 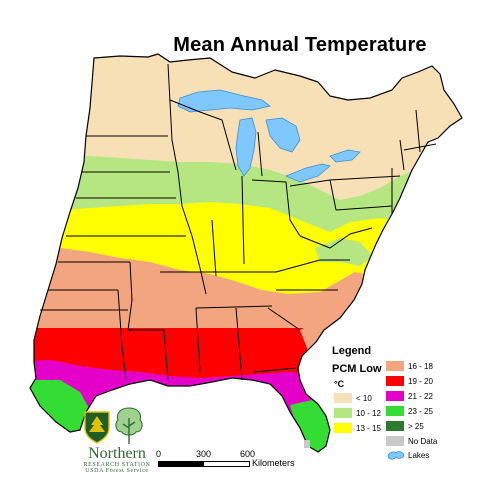 What do you see at coordinates (416, 426) in the screenshot?
I see `legend-label-over-25: > 25` at bounding box center [416, 426].